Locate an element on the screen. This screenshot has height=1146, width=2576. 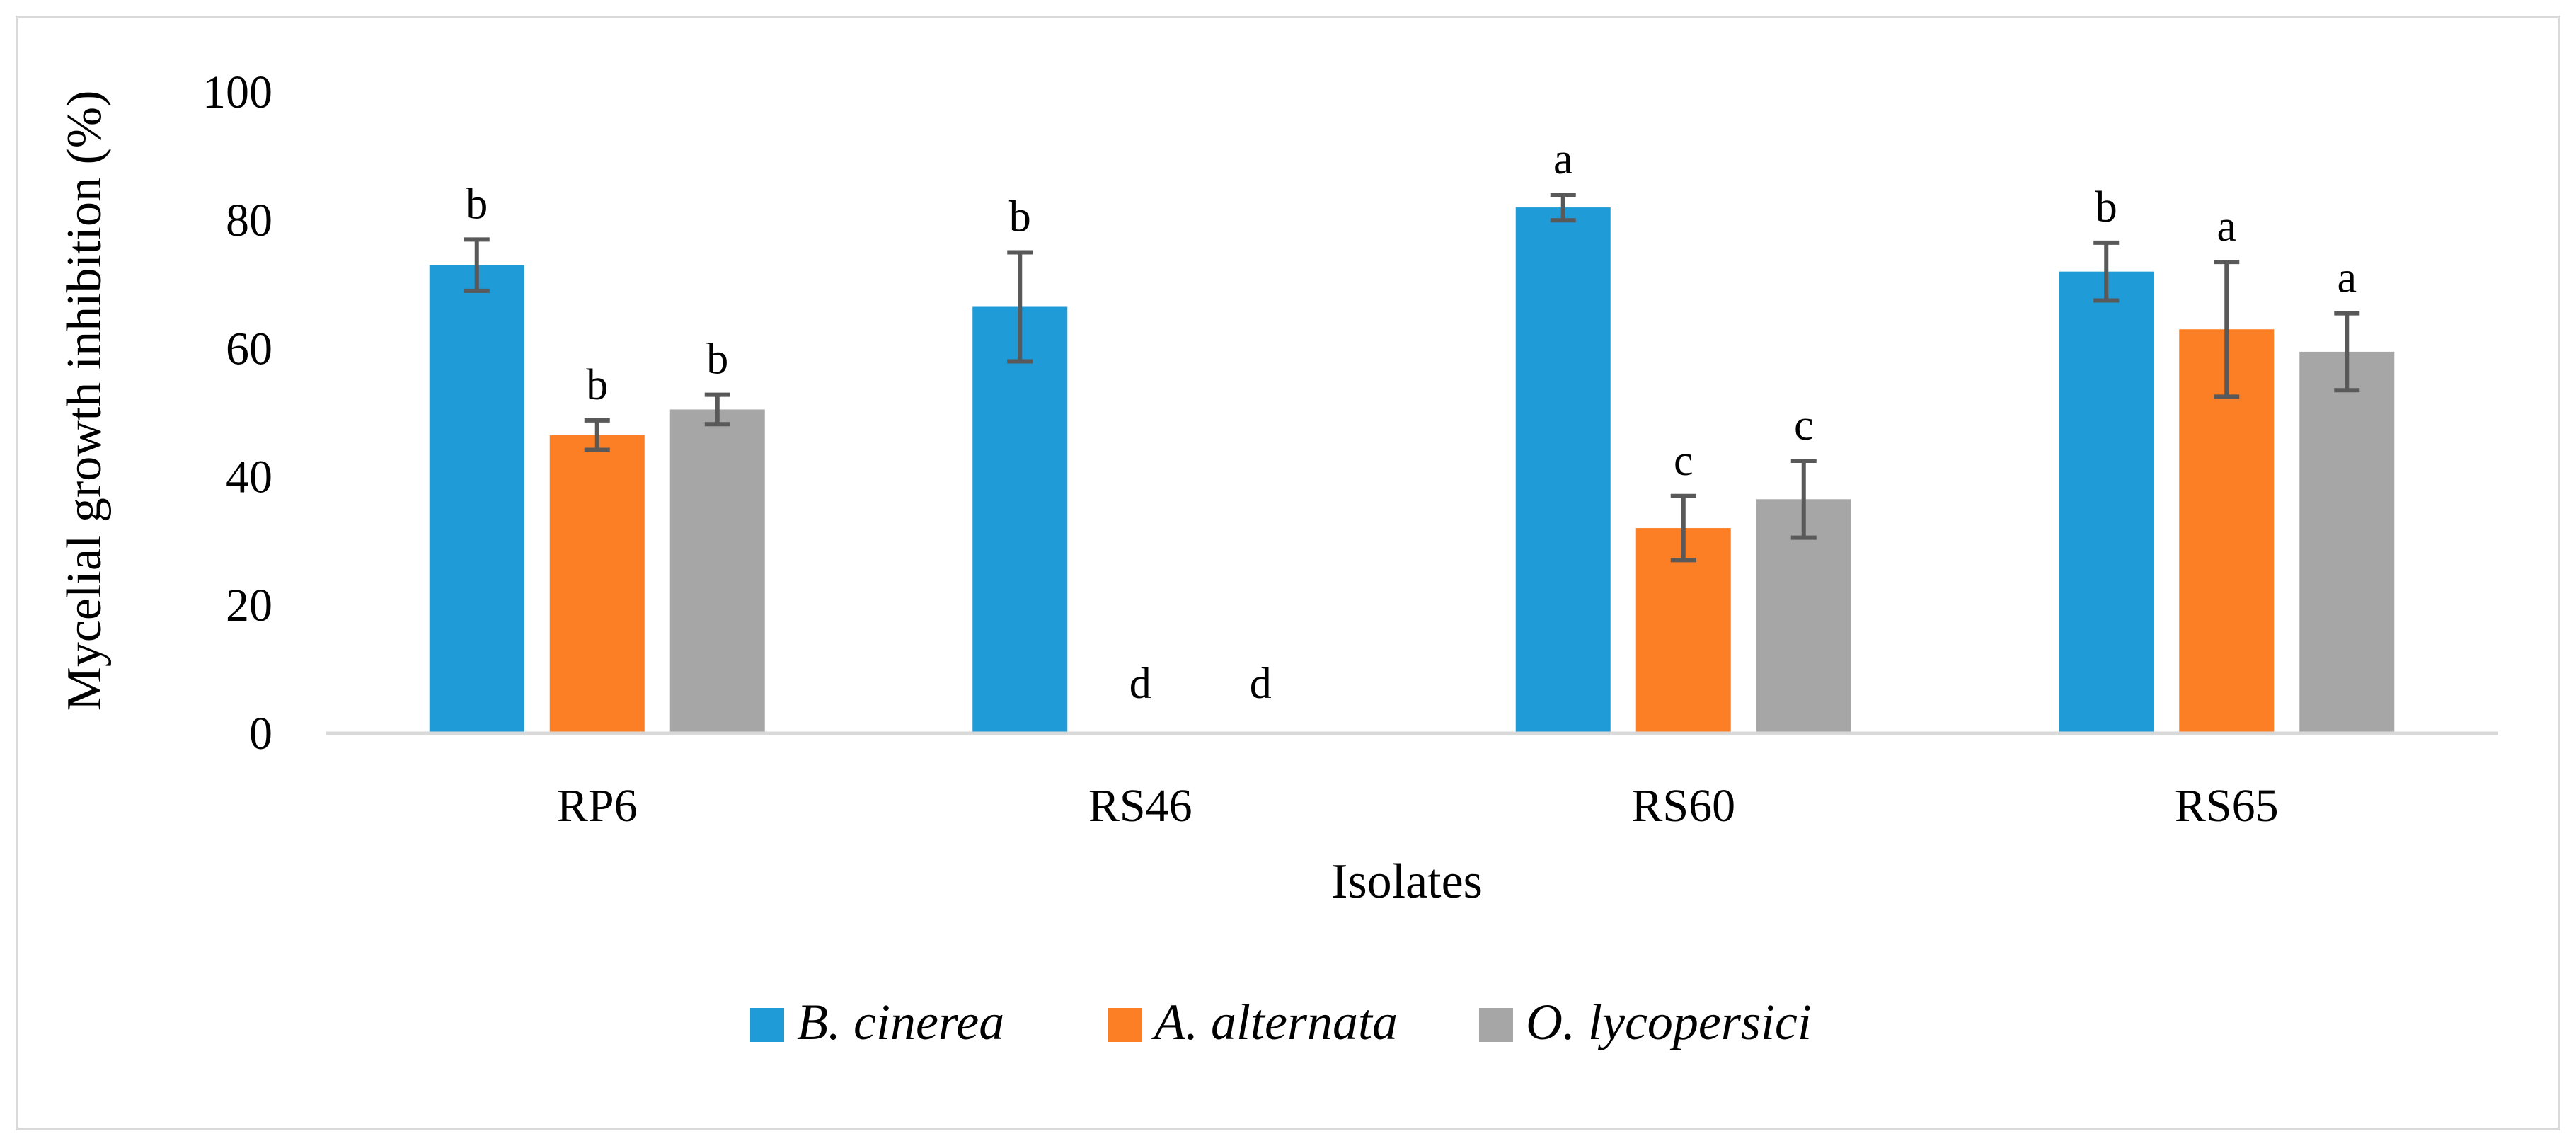
y-tick-label: 100 is located at coordinates (237, 92).